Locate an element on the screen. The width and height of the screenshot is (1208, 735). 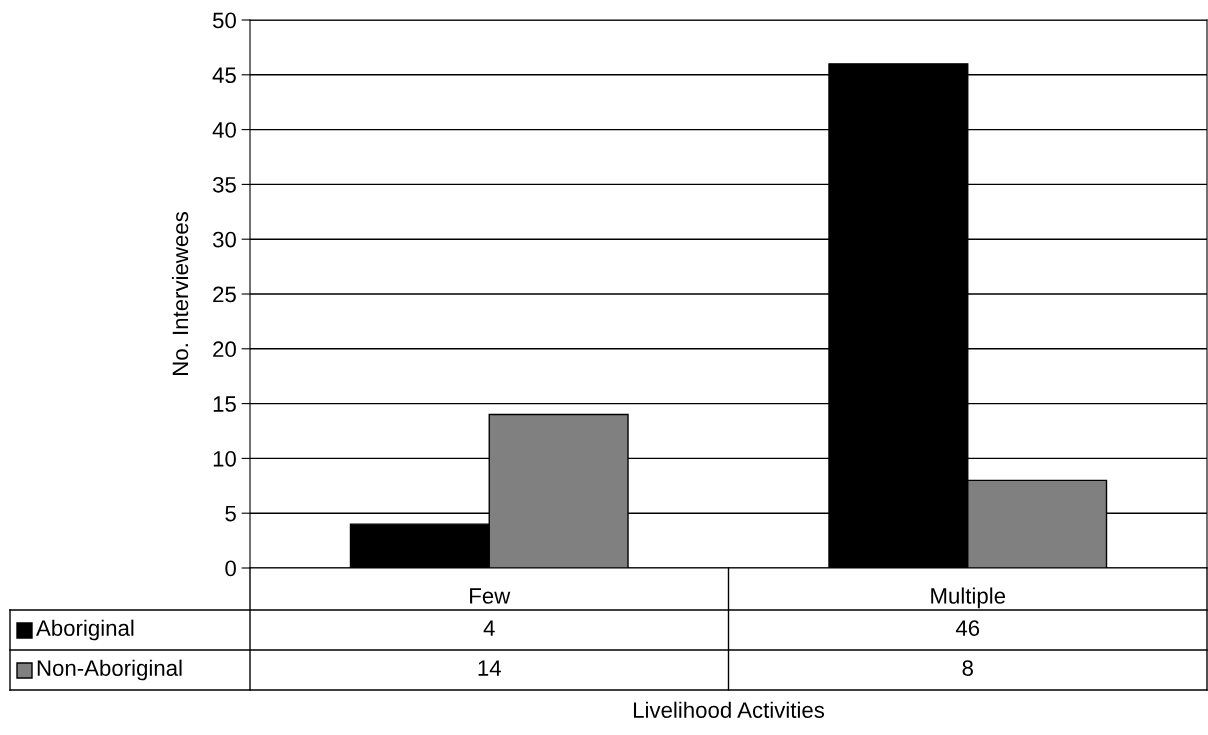
y-tick-label: 5 is located at coordinates (230, 513).